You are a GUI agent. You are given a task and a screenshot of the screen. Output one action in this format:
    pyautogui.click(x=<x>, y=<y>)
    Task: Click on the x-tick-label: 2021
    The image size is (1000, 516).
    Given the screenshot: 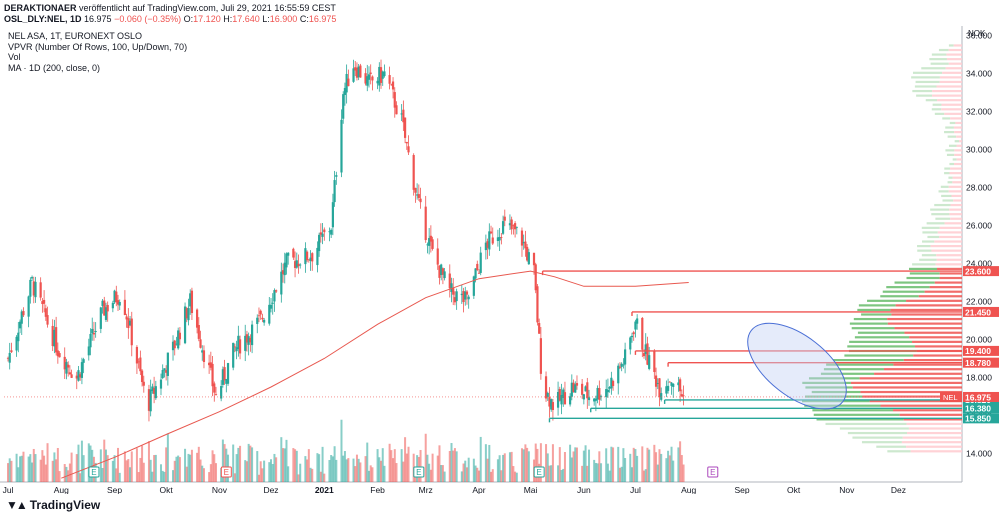 What is the action you would take?
    pyautogui.click(x=324, y=489)
    